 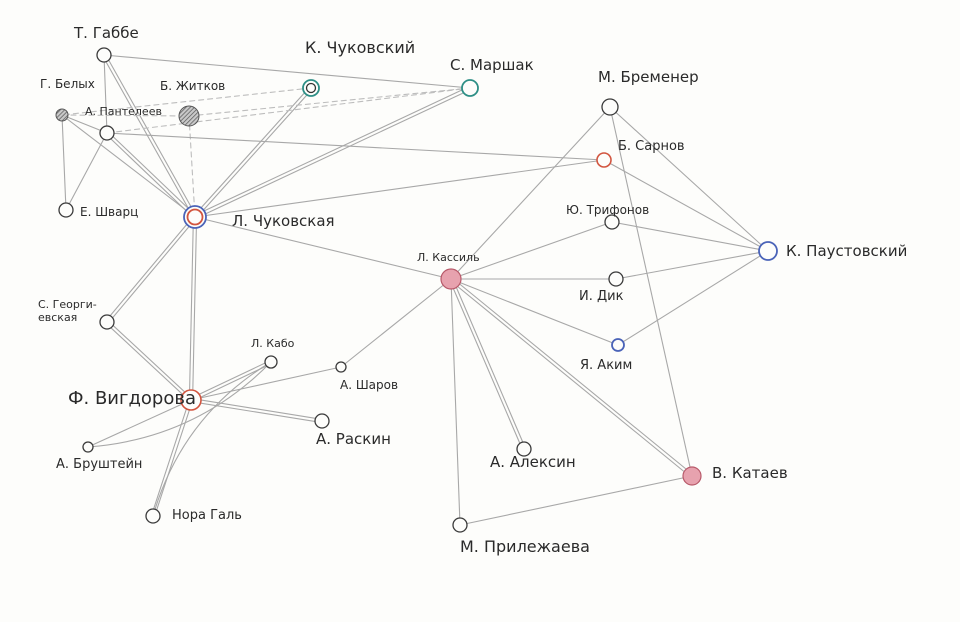 What do you see at coordinates (139, 423) in the screenshot?
I see `edge-vigdorova-brushtein` at bounding box center [139, 423].